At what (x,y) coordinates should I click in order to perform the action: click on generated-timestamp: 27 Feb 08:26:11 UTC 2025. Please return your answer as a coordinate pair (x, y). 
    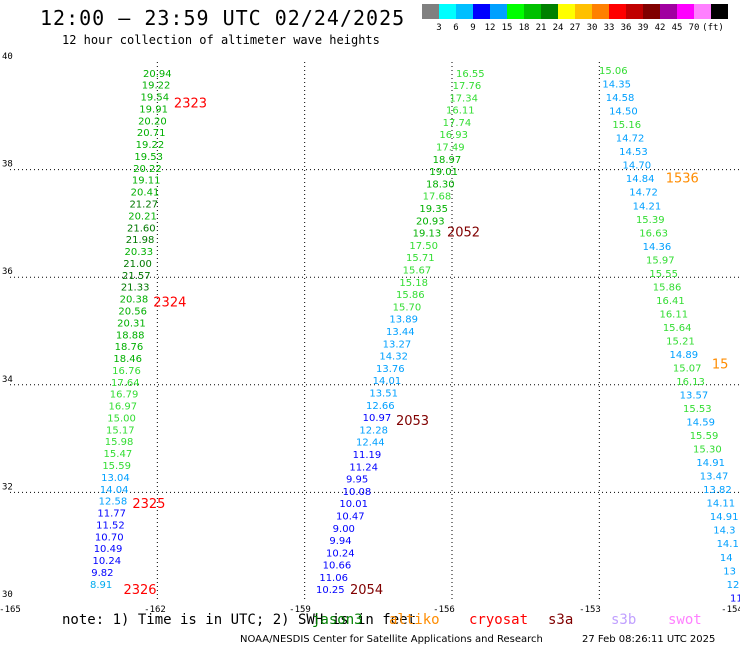
    Looking at the image, I should click on (649, 639).